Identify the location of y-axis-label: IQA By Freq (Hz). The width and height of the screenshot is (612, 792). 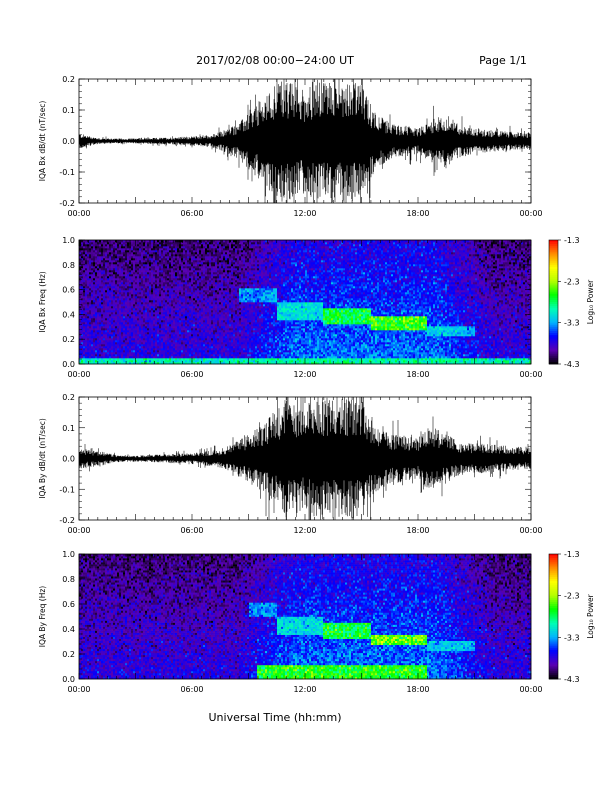
(42, 617).